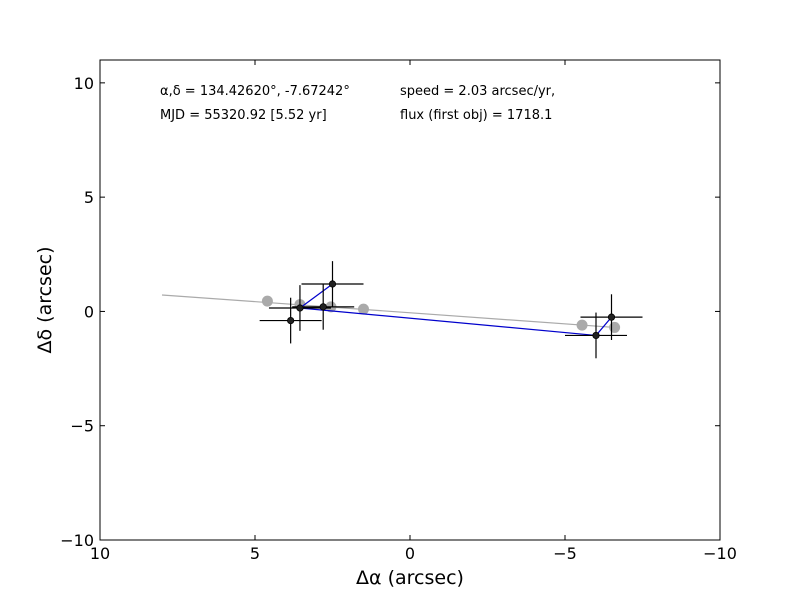 The height and width of the screenshot is (600, 800). Describe the element at coordinates (89, 311) in the screenshot. I see `y-tick-label: 0` at that location.